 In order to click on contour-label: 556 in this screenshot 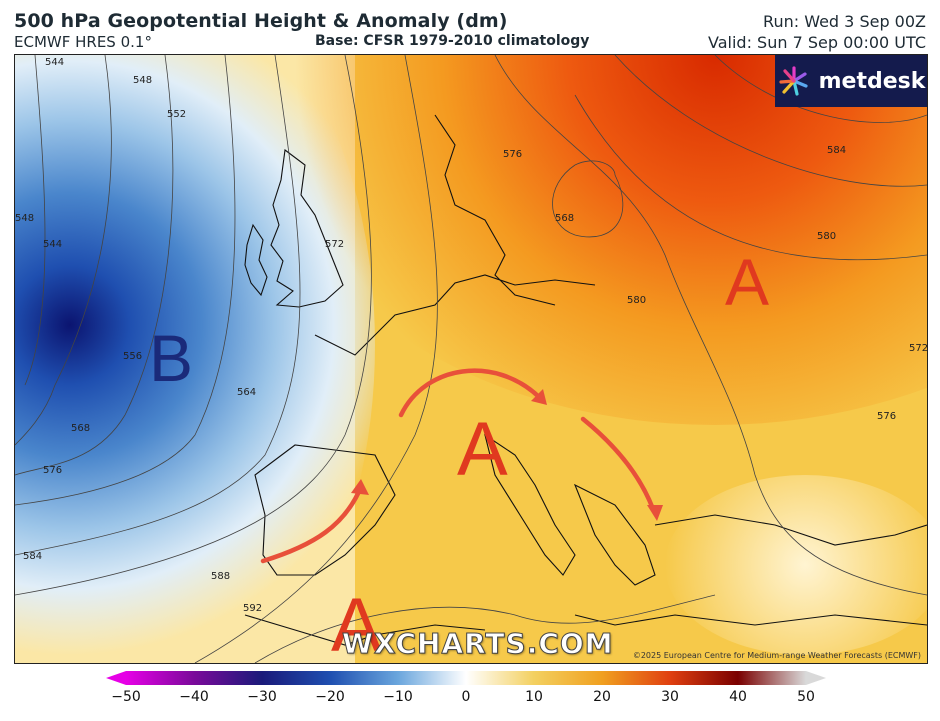, I will do `click(132, 356)`.